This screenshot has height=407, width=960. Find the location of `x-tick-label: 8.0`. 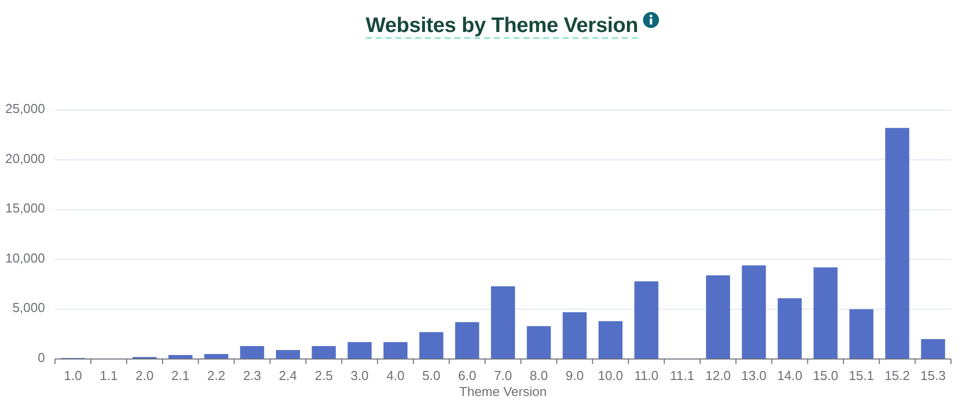

x-tick-label: 8.0 is located at coordinates (539, 375).